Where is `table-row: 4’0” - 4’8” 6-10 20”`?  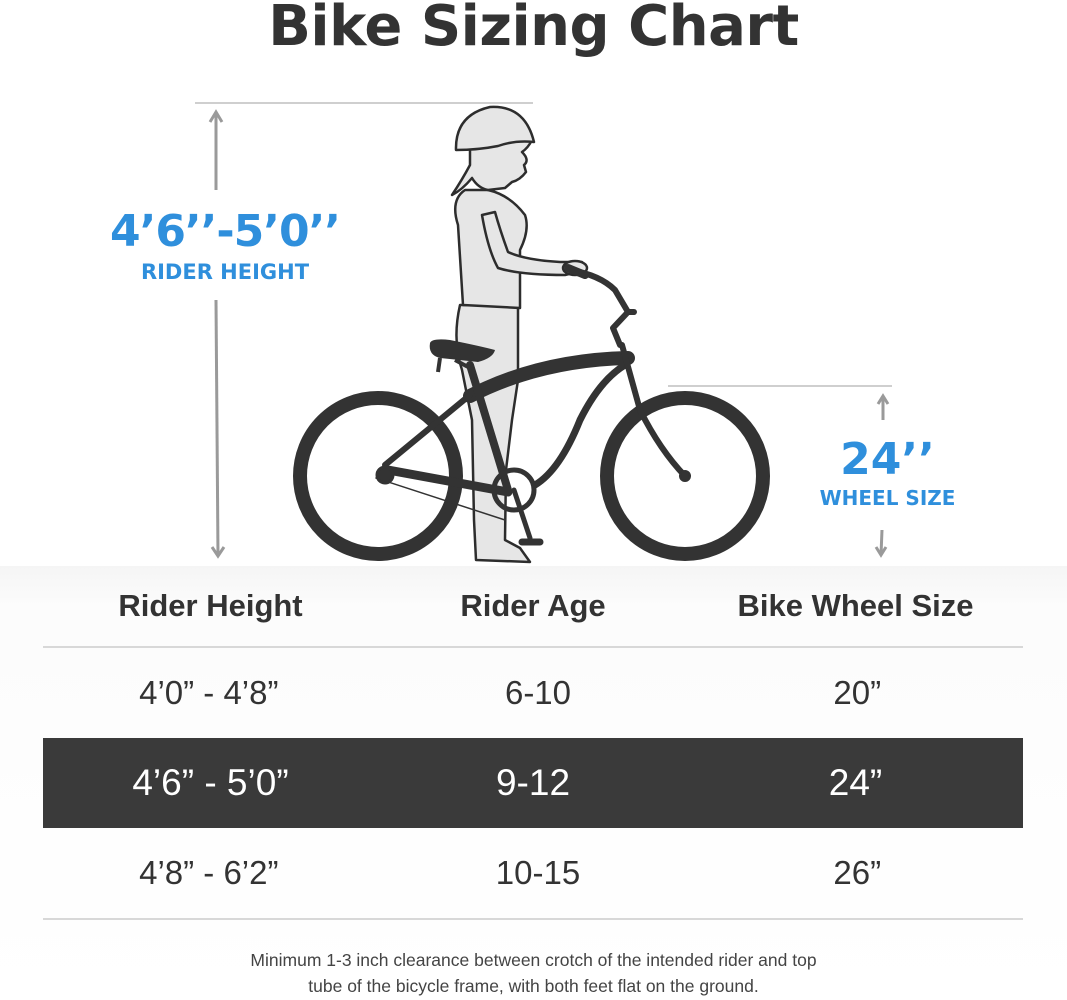 table-row: 4’0” - 4’8” 6-10 20” is located at coordinates (533, 693).